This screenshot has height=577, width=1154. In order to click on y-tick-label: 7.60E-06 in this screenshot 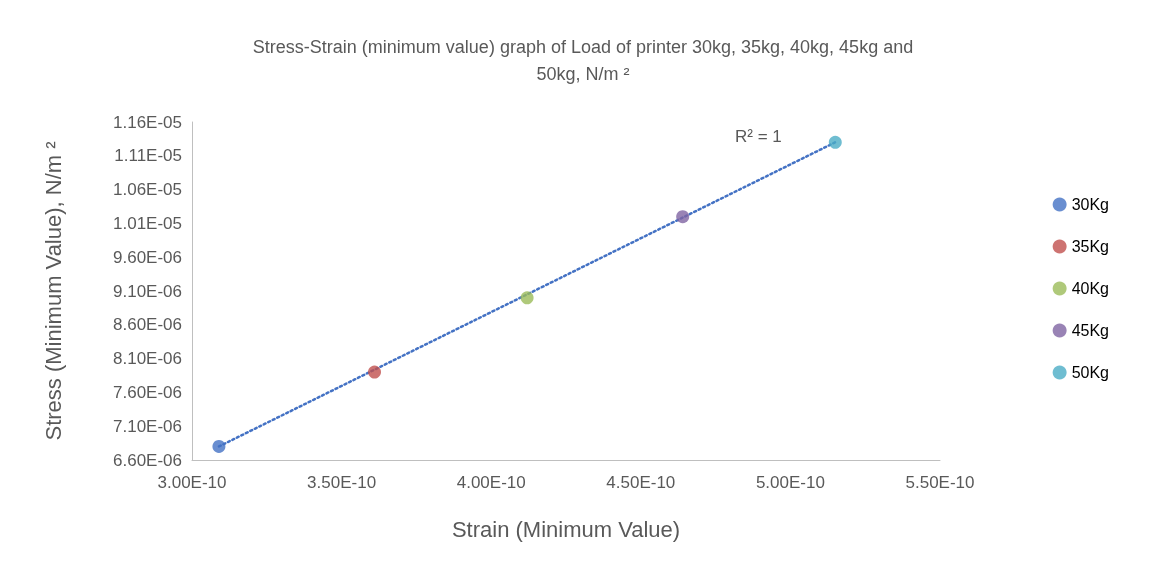, I will do `click(147, 392)`.